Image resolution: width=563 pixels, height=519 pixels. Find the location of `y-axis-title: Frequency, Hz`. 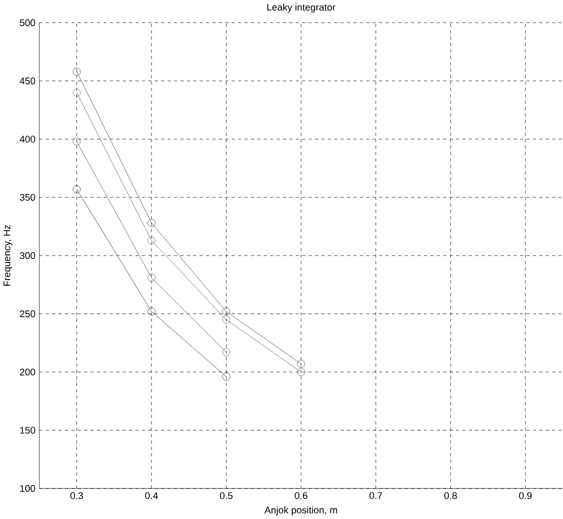

y-axis-title: Frequency, Hz is located at coordinates (8, 255).